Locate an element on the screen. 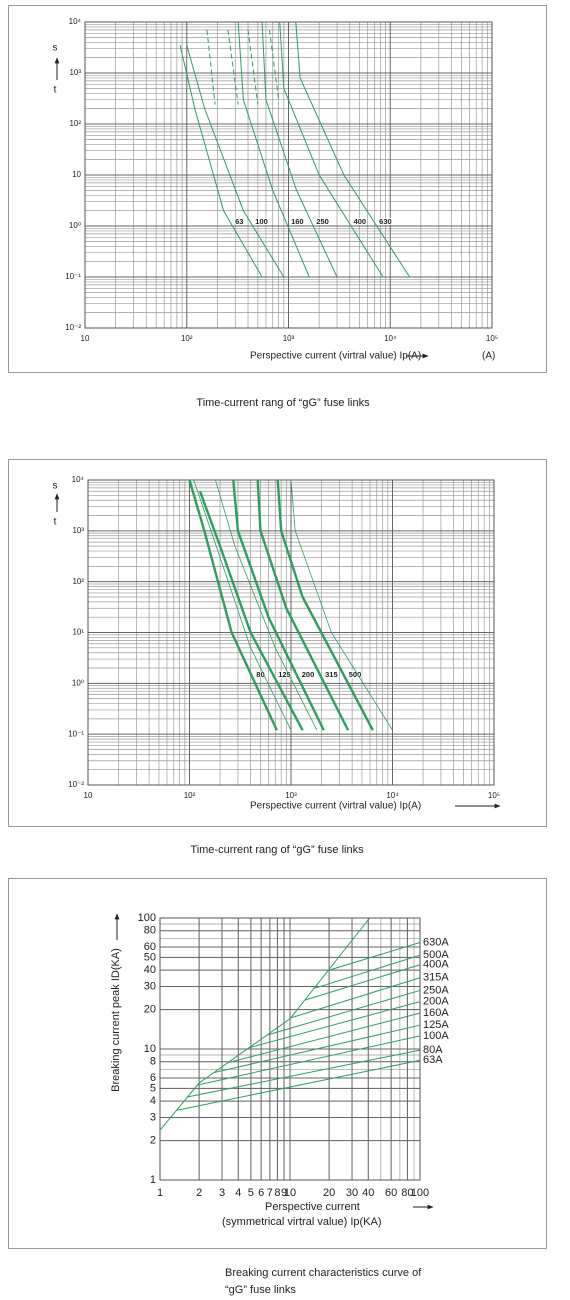 The height and width of the screenshot is (1300, 570). y-axis-label: Breaking current peak ID(KA) is located at coordinates (116, 1020).